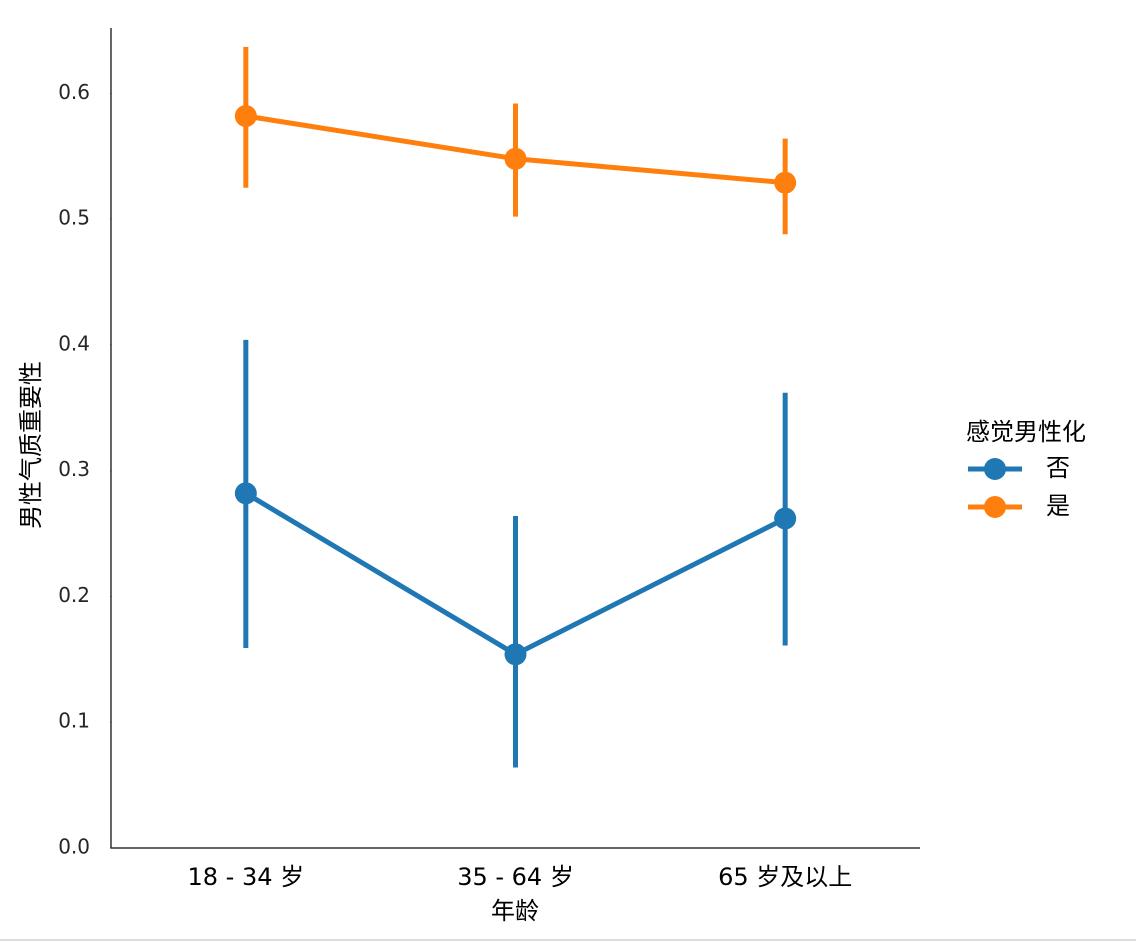 This screenshot has height=943, width=1136. What do you see at coordinates (74, 218) in the screenshot?
I see `y-tick-label: 0.5` at bounding box center [74, 218].